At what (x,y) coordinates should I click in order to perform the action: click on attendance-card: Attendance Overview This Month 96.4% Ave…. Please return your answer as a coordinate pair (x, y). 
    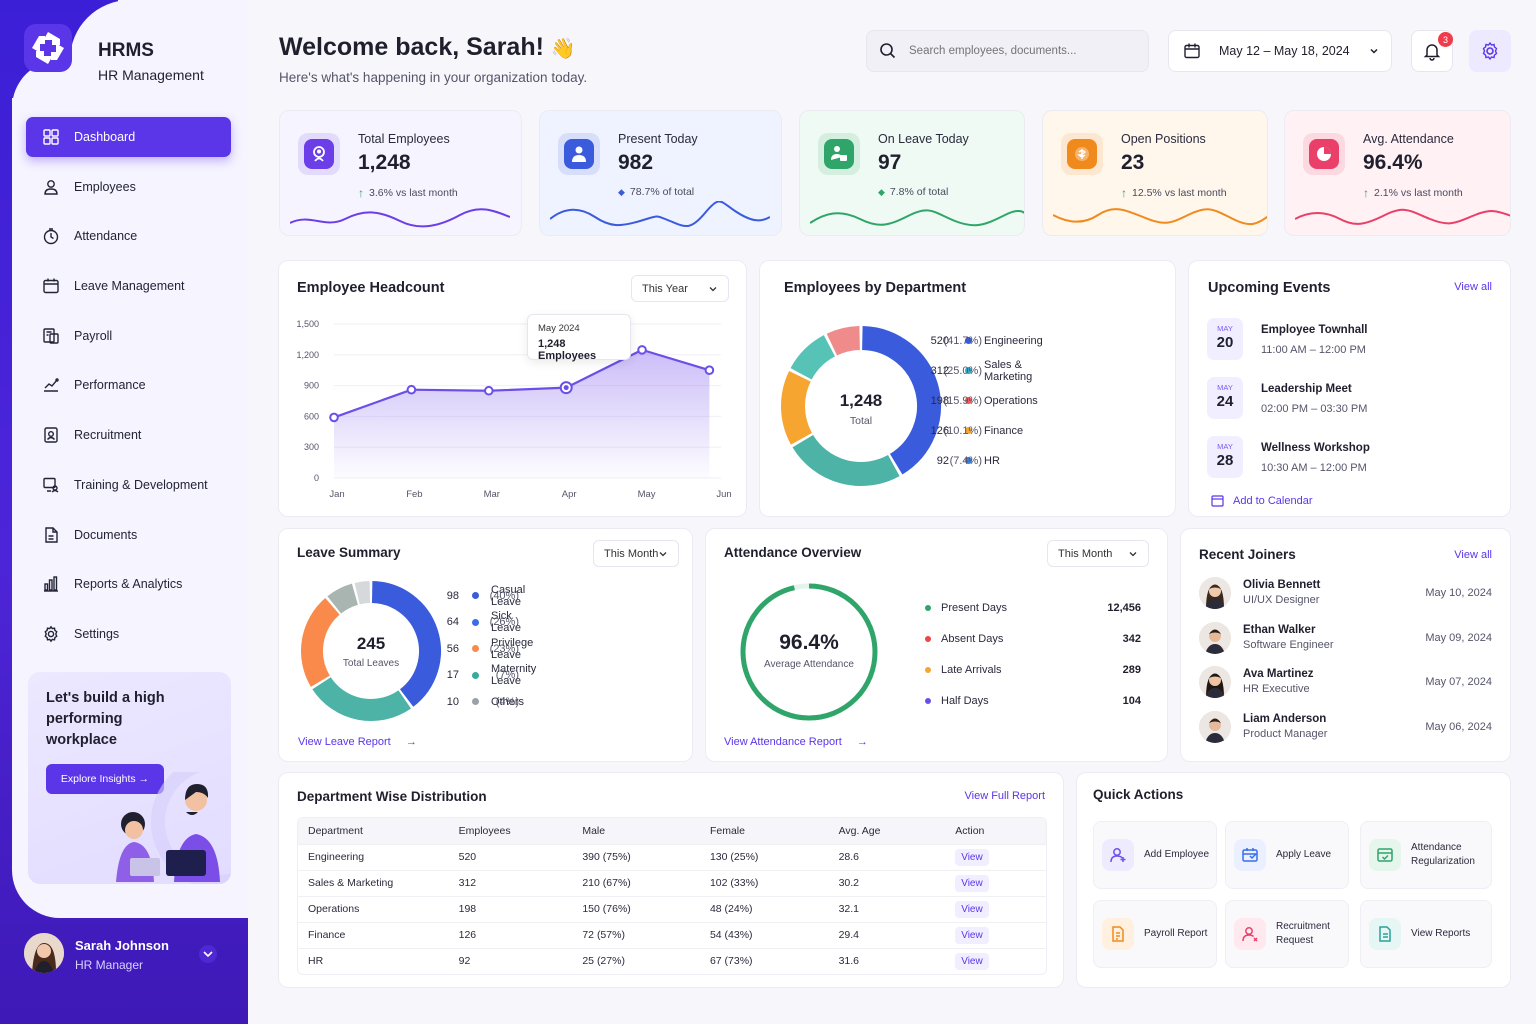
    Looking at the image, I should click on (936, 645).